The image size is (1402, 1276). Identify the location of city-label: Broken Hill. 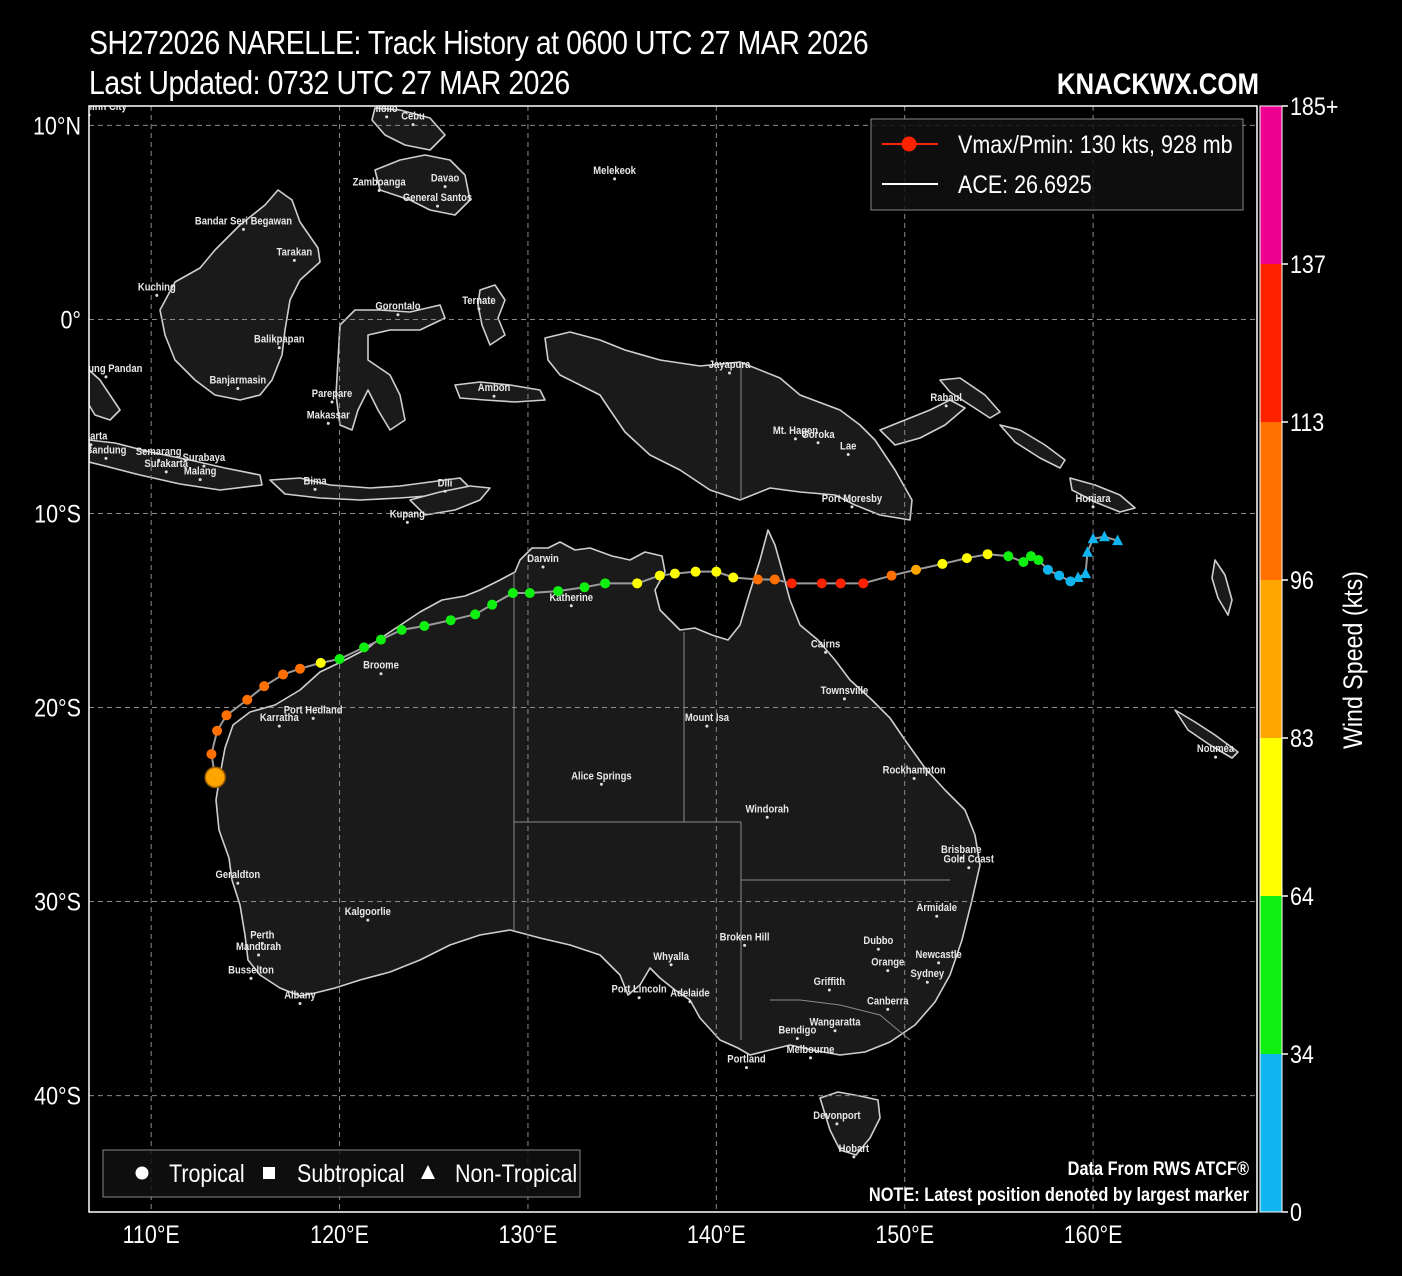
(745, 938).